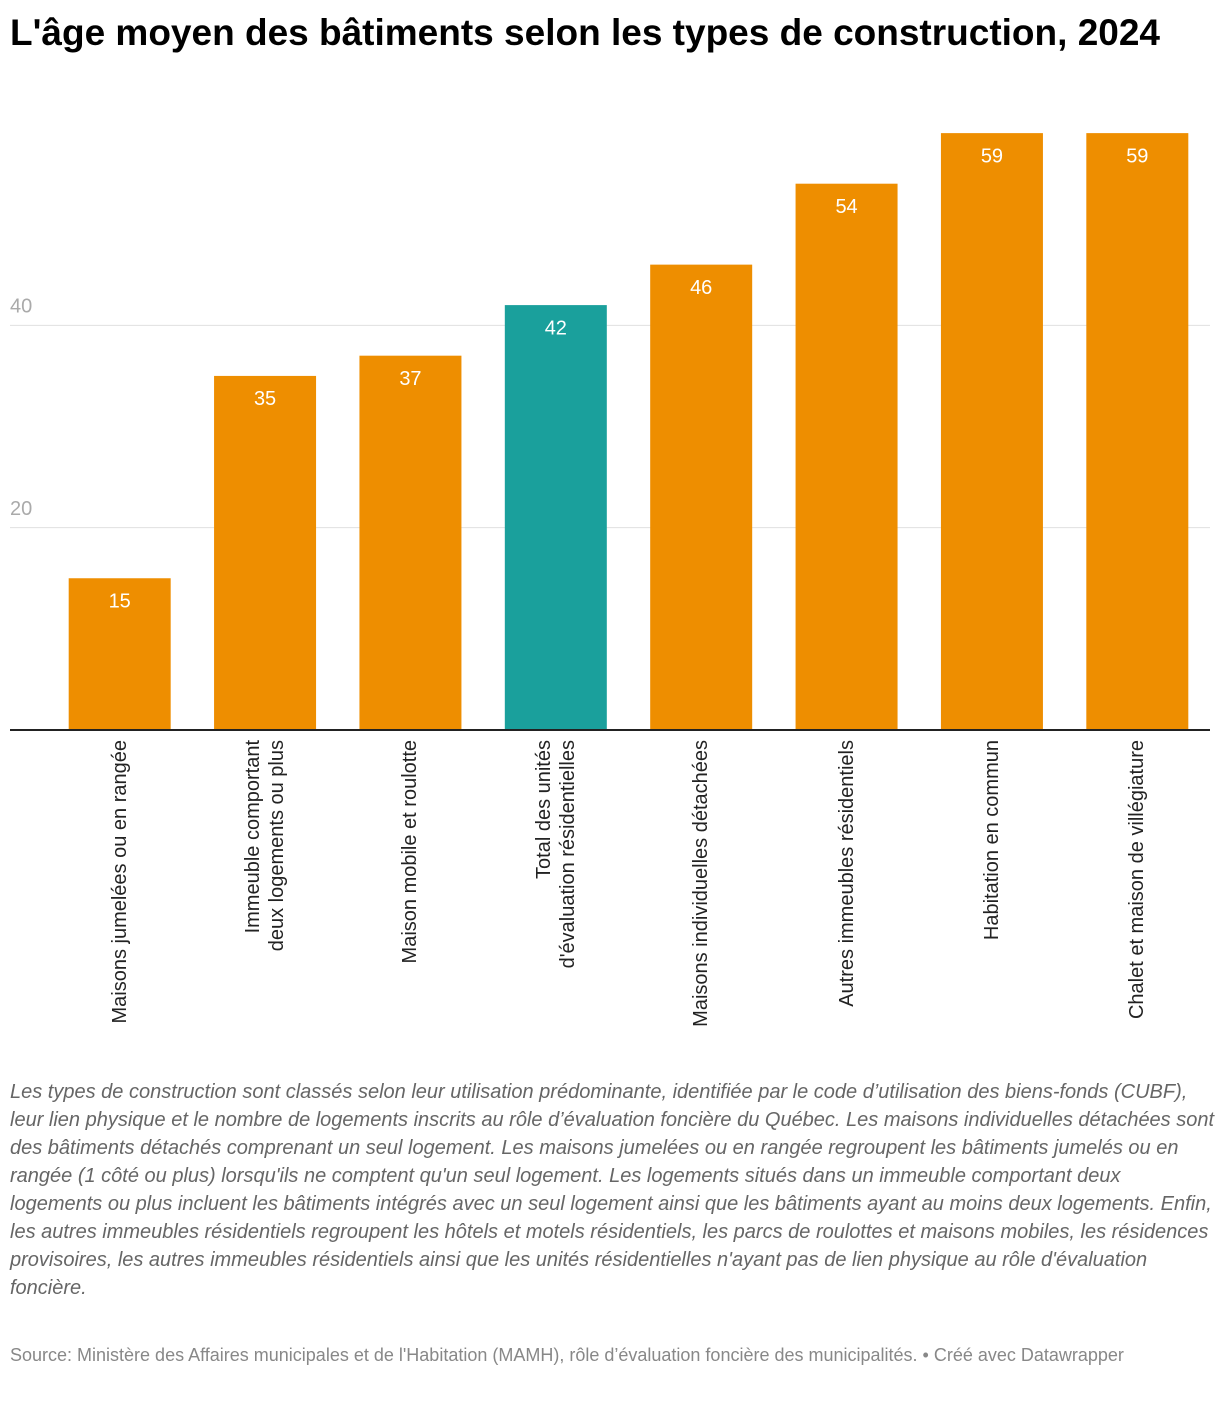 The width and height of the screenshot is (1220, 1406). Describe the element at coordinates (410, 379) in the screenshot. I see `value-label: 37` at that location.